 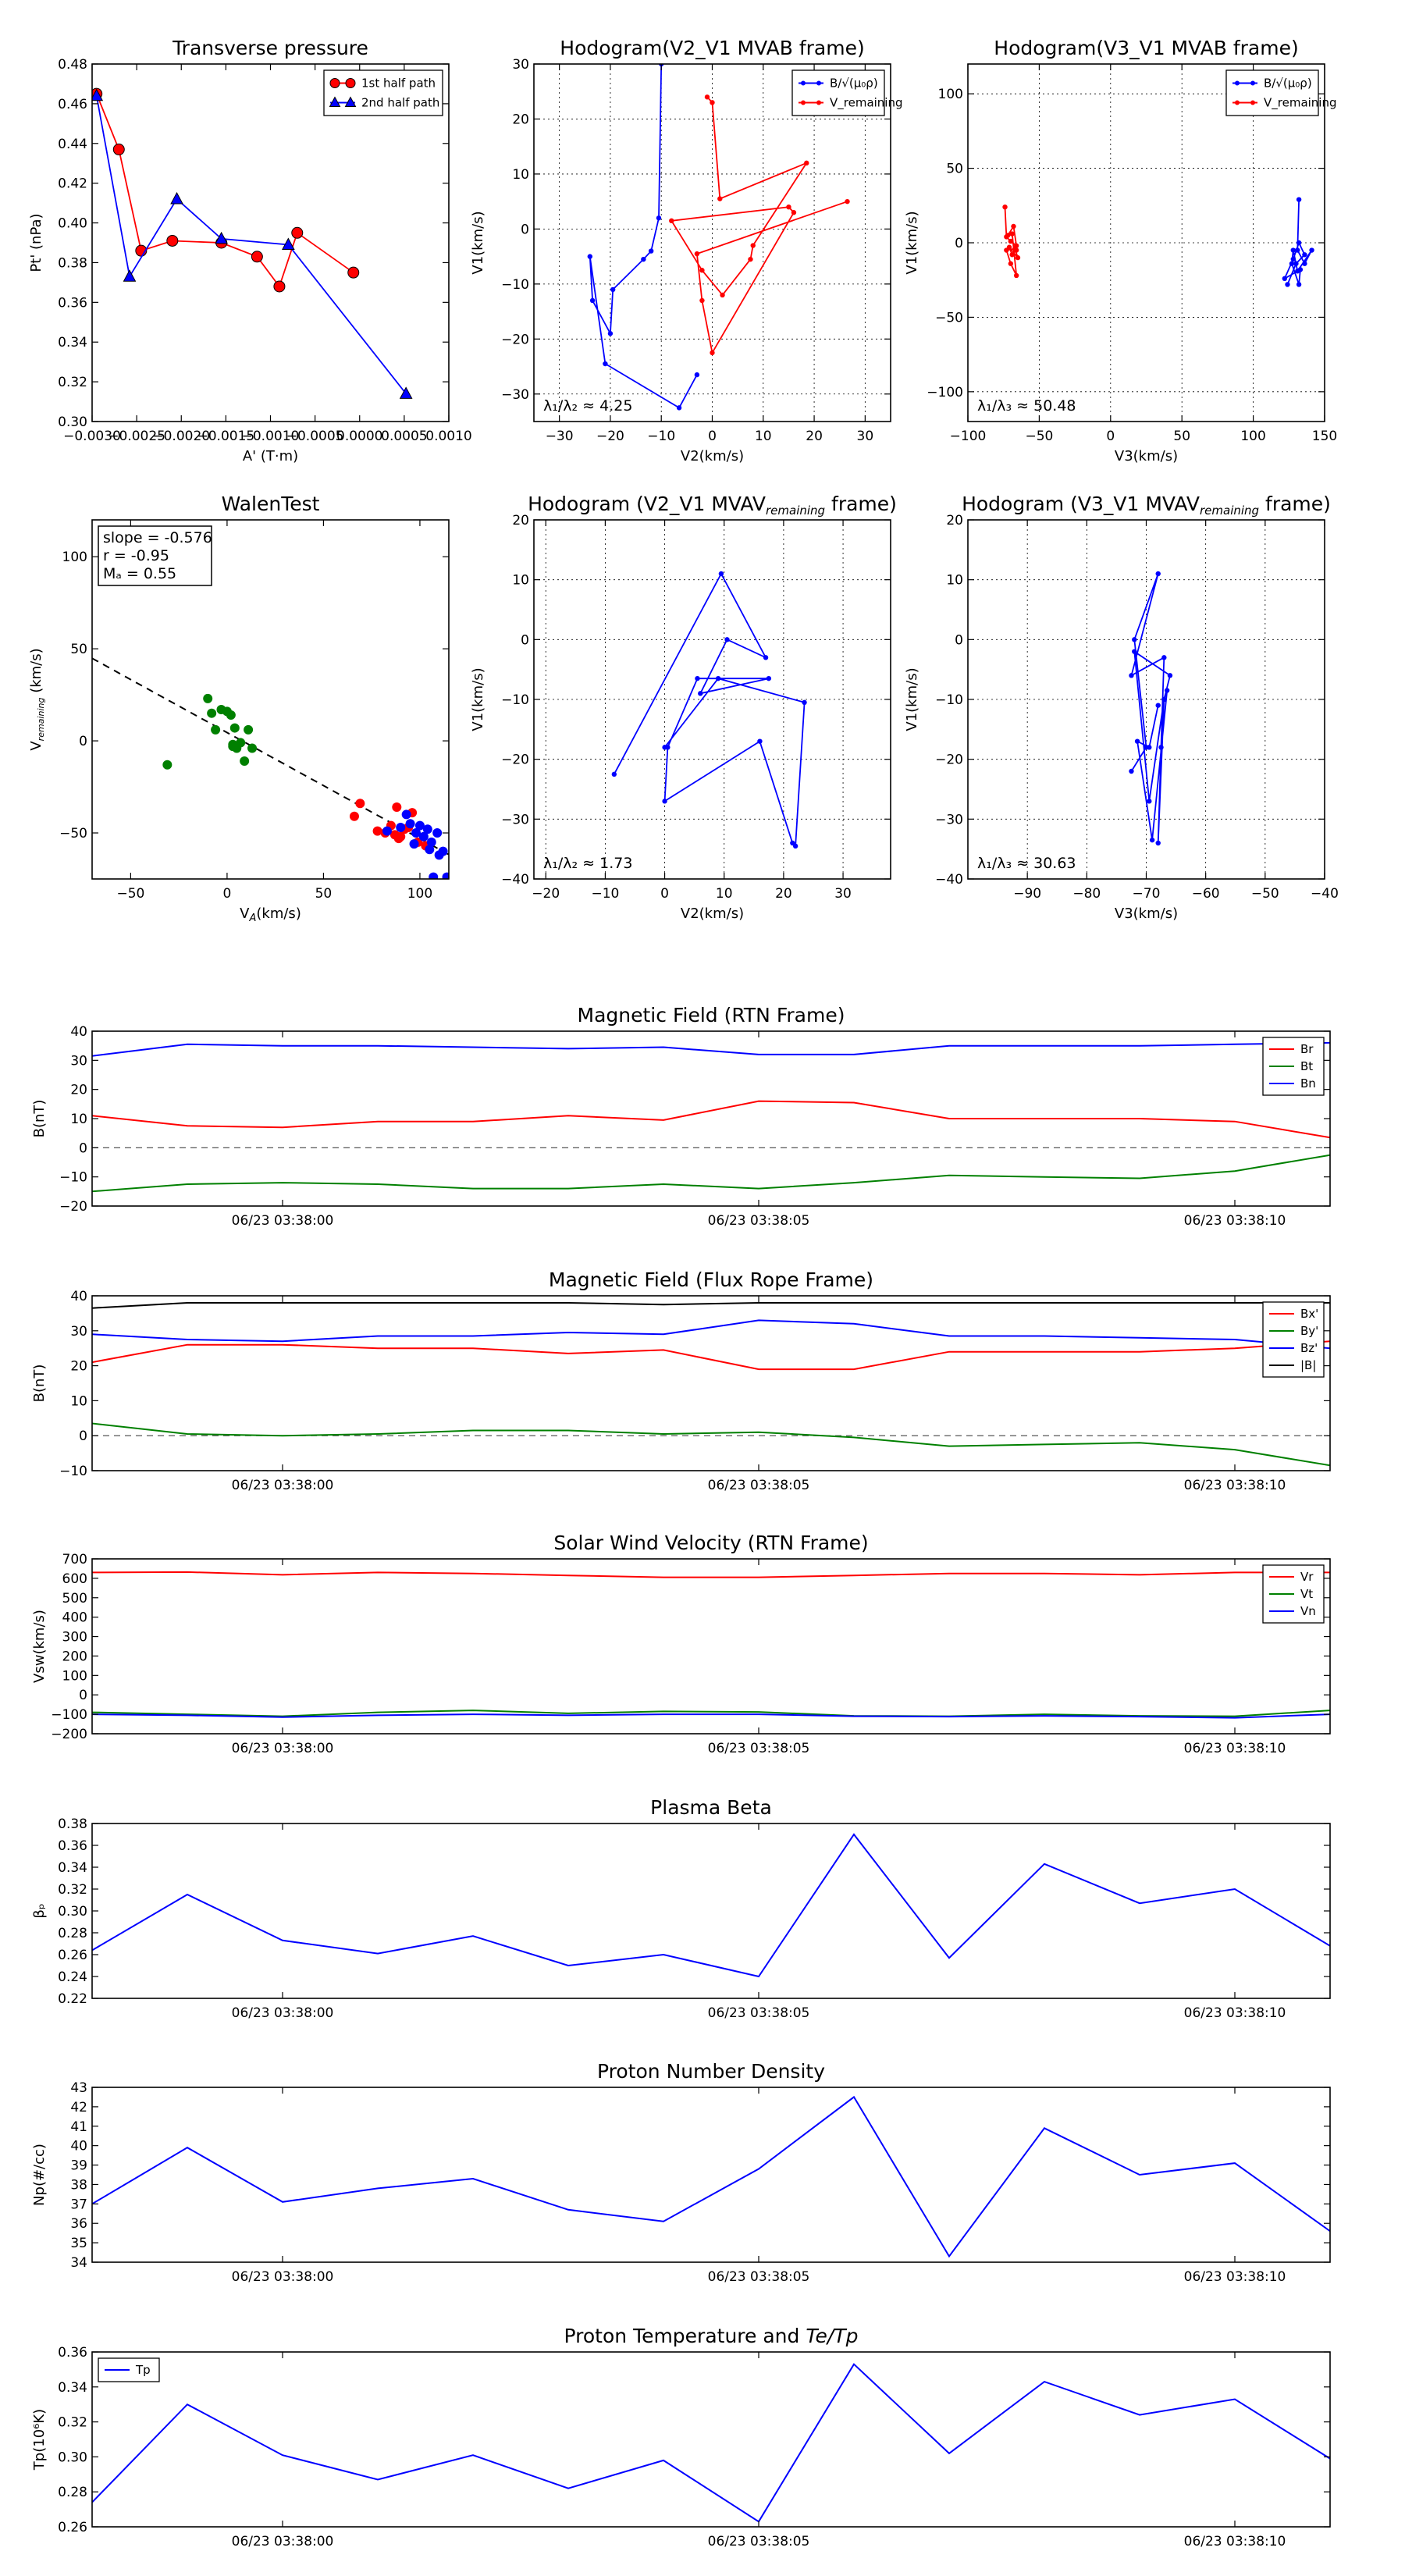 I want to click on x-tick-label: 100, so click(x=419, y=894).